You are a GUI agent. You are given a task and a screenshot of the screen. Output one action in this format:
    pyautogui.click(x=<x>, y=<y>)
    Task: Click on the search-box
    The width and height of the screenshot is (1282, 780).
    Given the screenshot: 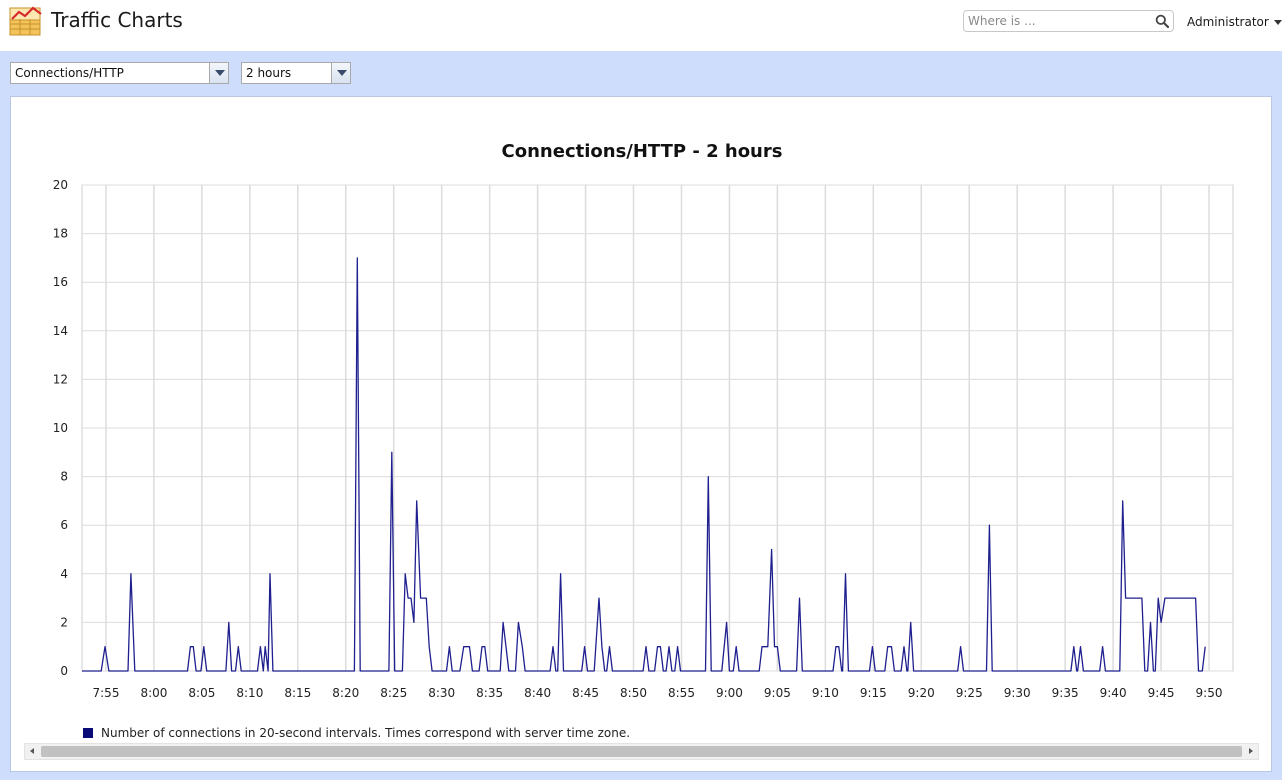 What is the action you would take?
    pyautogui.click(x=1068, y=21)
    